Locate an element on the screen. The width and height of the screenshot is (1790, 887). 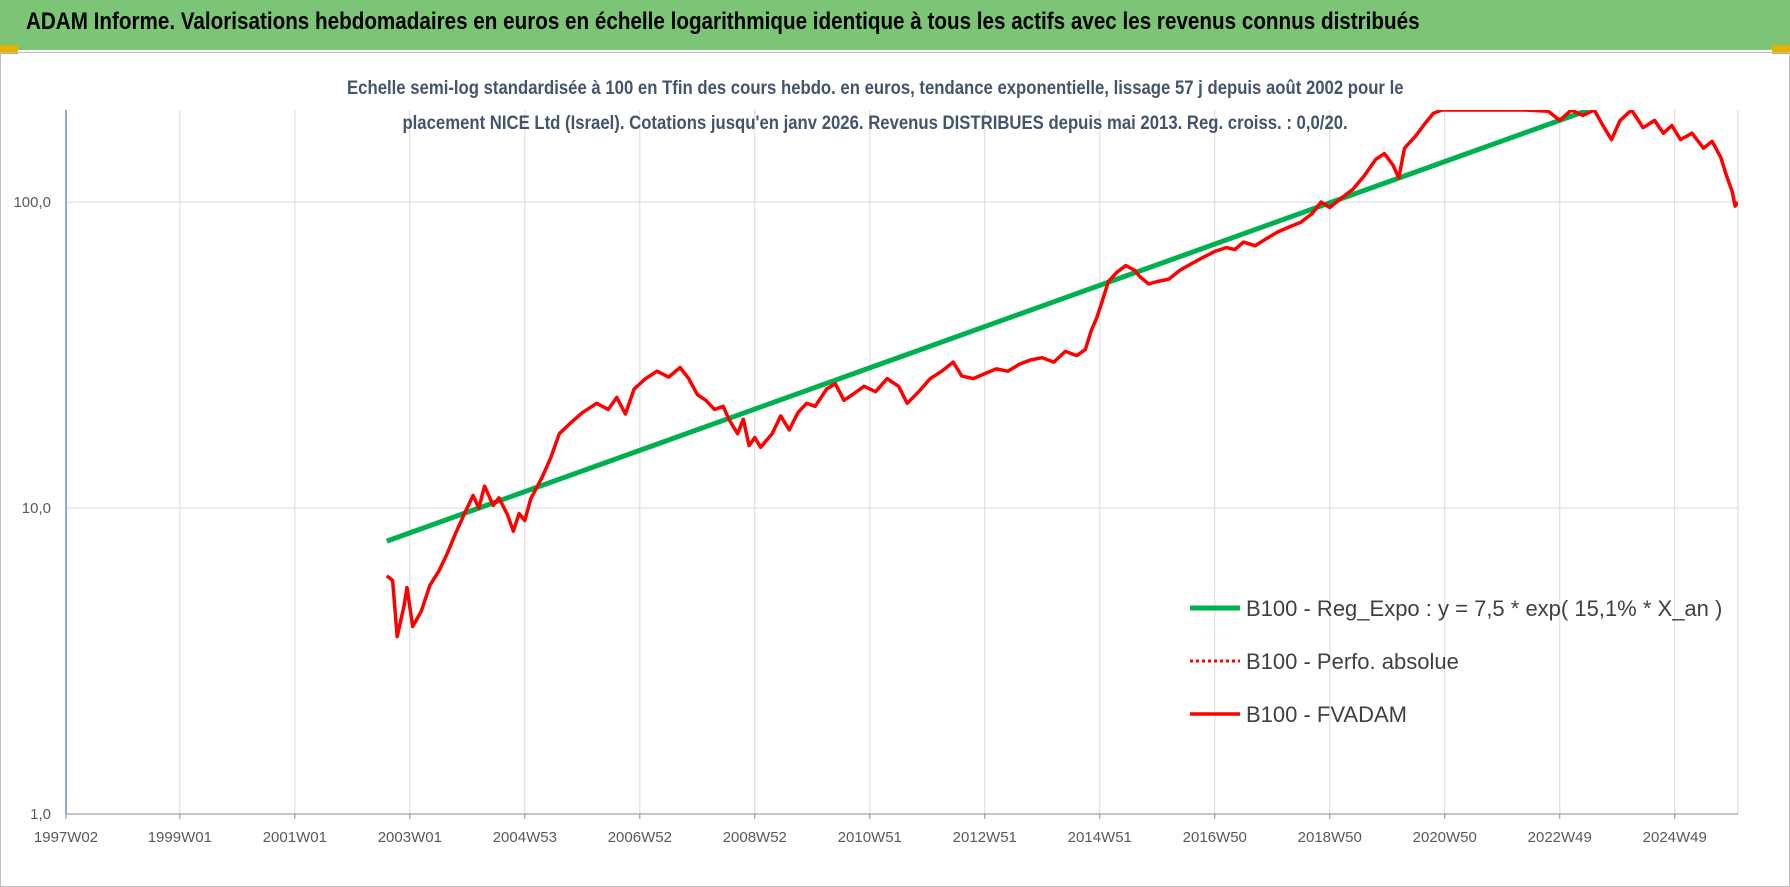
x-tick-label: 2012W51 is located at coordinates (985, 837).